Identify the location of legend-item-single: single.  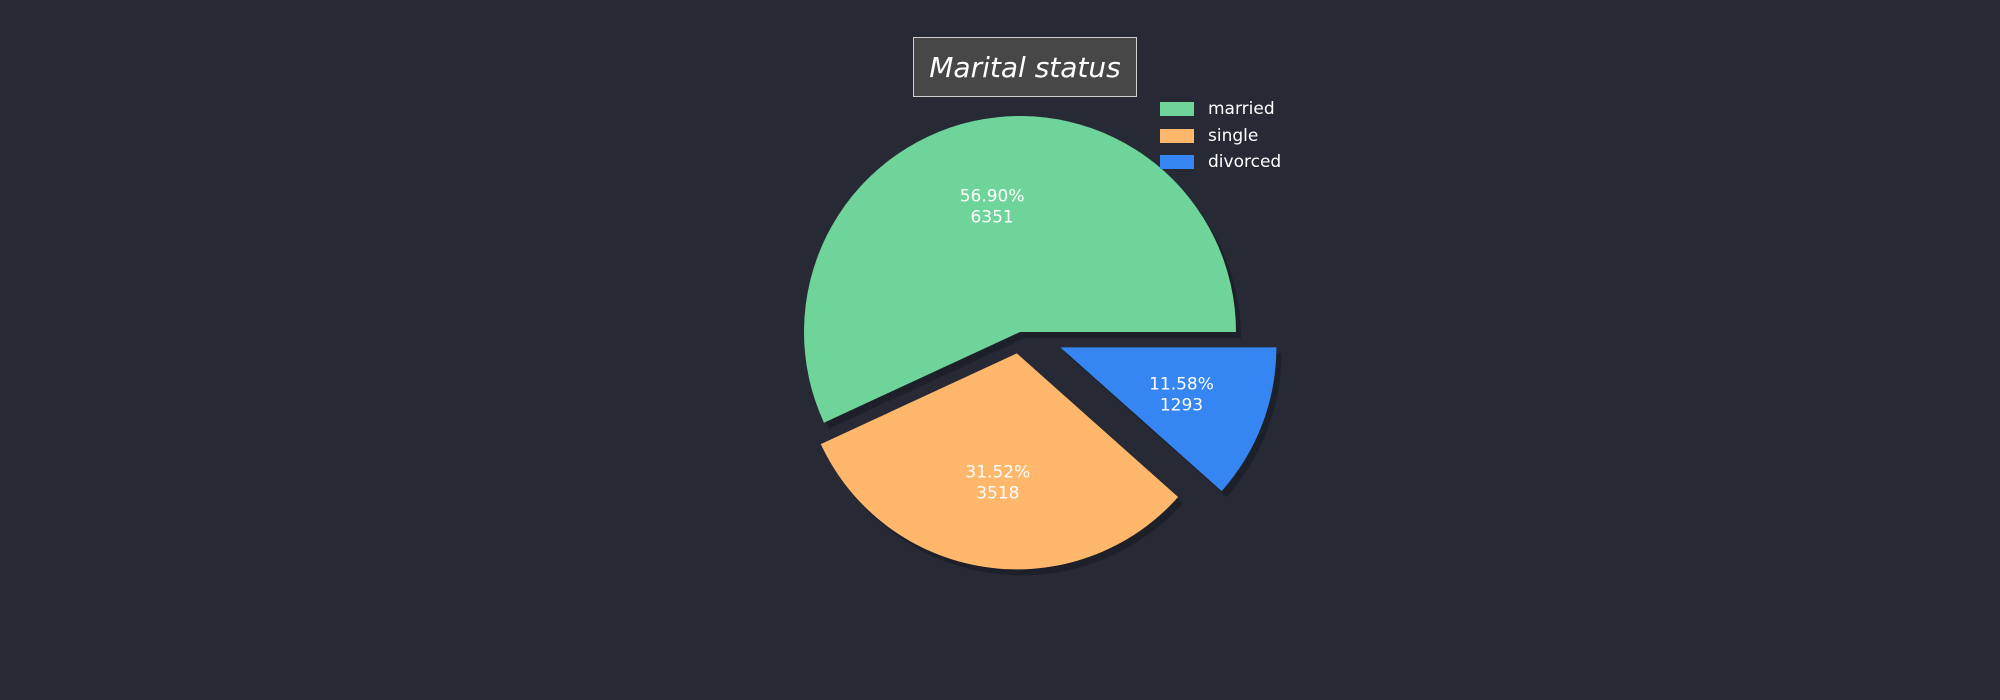
(1230, 136).